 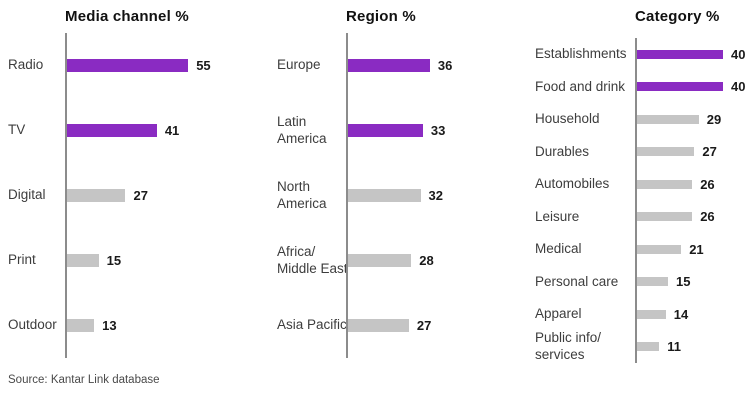 What do you see at coordinates (558, 314) in the screenshot?
I see `category-label: Apparel` at bounding box center [558, 314].